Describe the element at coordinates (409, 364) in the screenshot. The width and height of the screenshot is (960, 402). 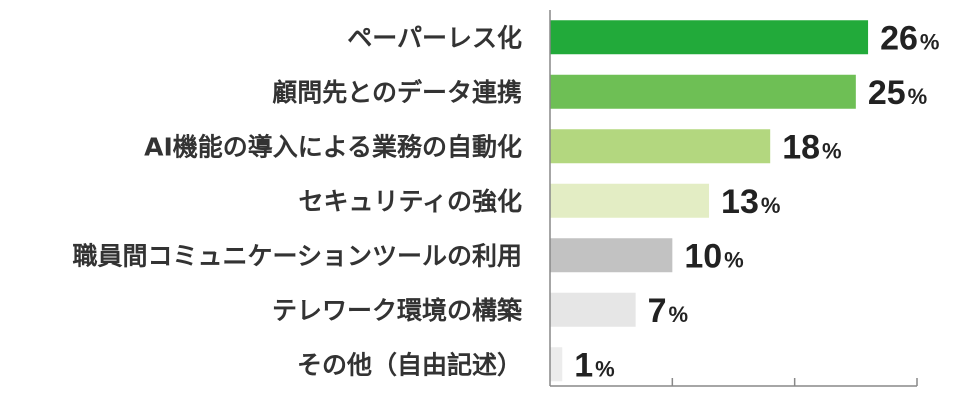
I see `category-label: その他（自由記述）` at that location.